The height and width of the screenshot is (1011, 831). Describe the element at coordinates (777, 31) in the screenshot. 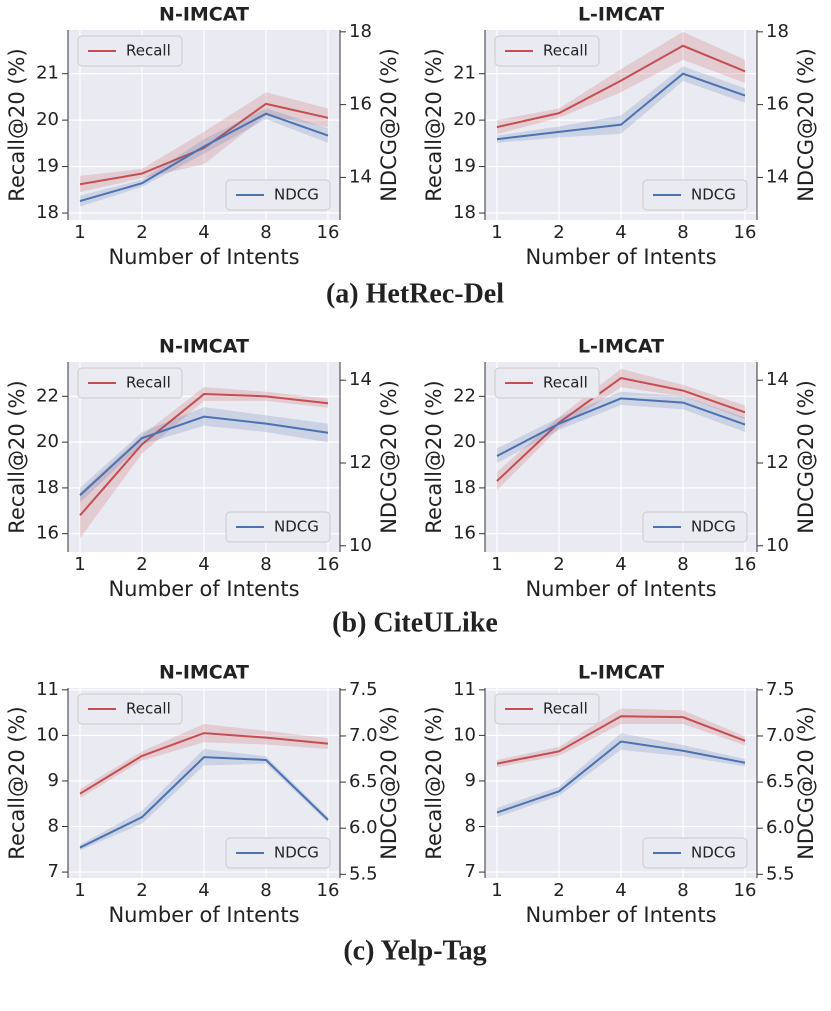

I see `y2-tick-label: 18` at that location.